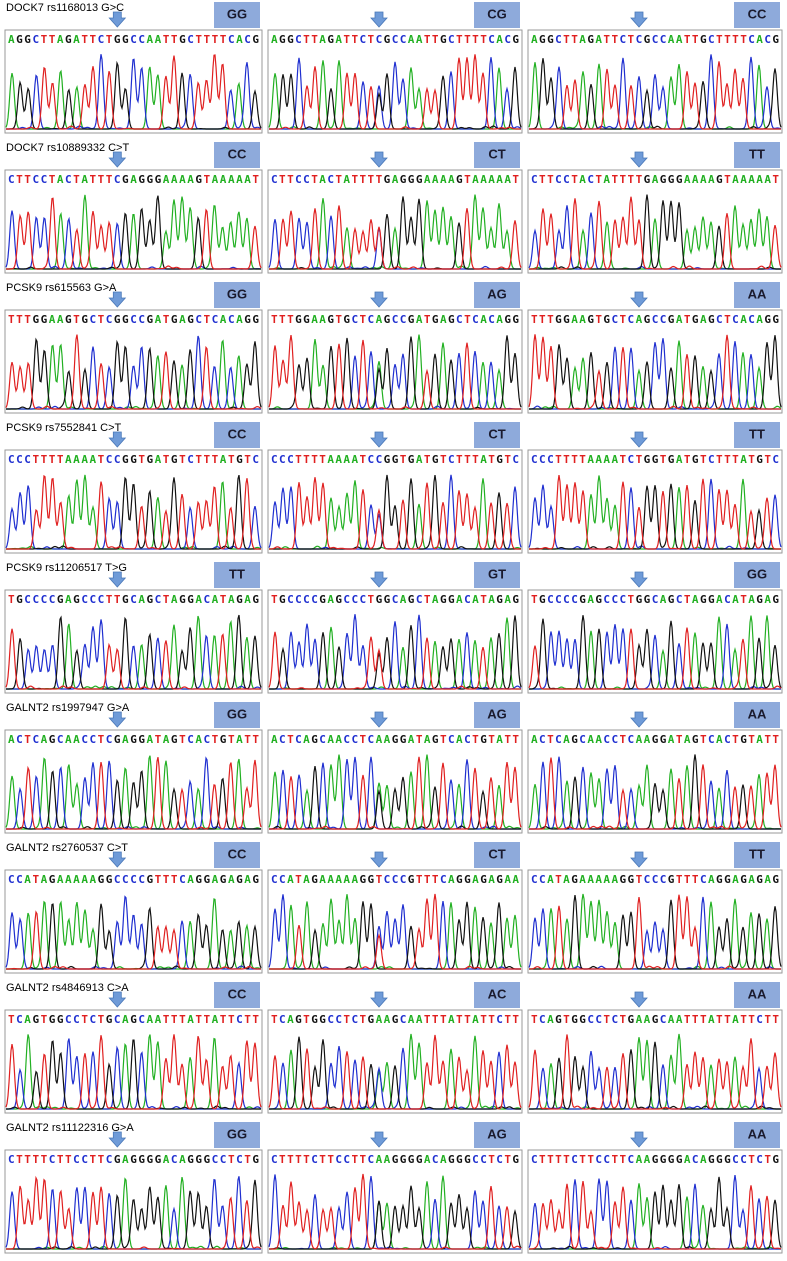 This screenshot has width=787, height=1261. I want to click on row-label: DOCK7 rs10889332 C>T, so click(67, 148).